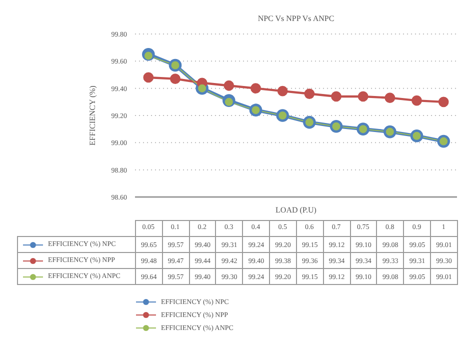 This screenshot has height=346, width=474. I want to click on y-axis-title: EFFICIENCY (%), so click(92, 115).